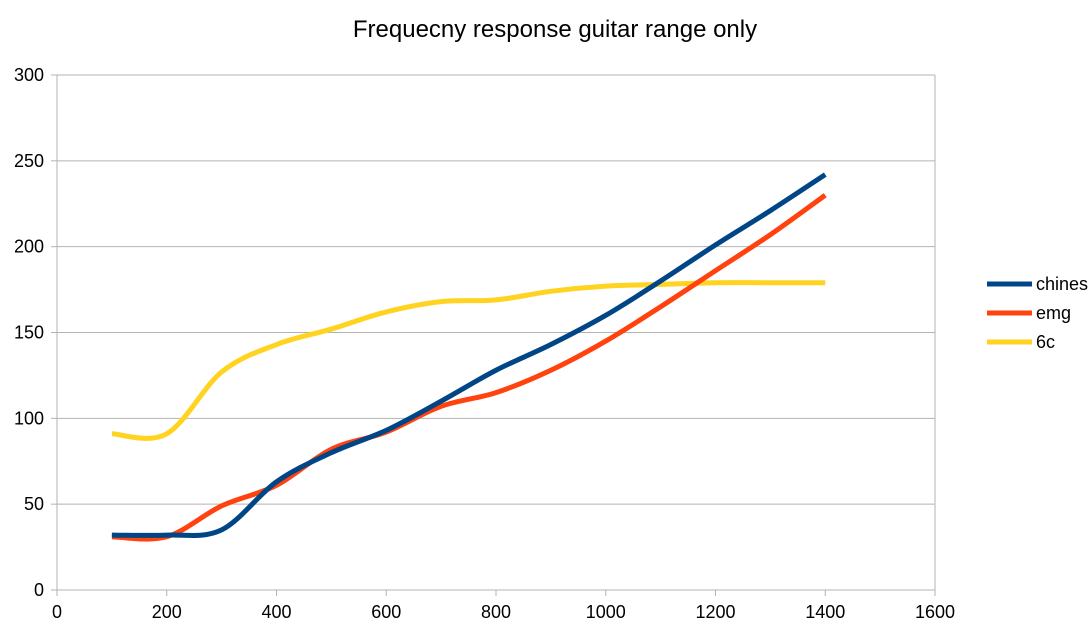 The image size is (1092, 635). What do you see at coordinates (57, 612) in the screenshot?
I see `x-tick-label: 0` at bounding box center [57, 612].